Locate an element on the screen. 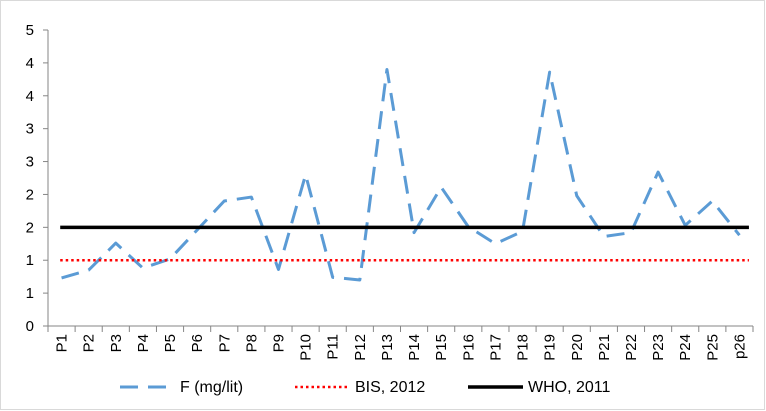 The image size is (766, 411). x-tick-label: P7 is located at coordinates (224, 343).